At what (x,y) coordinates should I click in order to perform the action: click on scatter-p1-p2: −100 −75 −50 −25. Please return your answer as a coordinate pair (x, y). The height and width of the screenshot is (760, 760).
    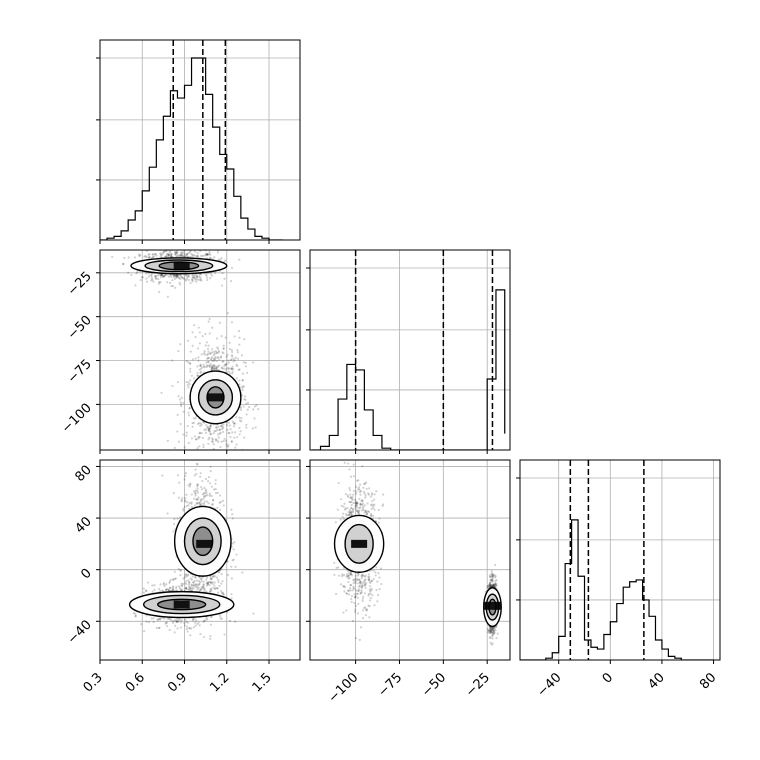
    Looking at the image, I should click on (408, 582).